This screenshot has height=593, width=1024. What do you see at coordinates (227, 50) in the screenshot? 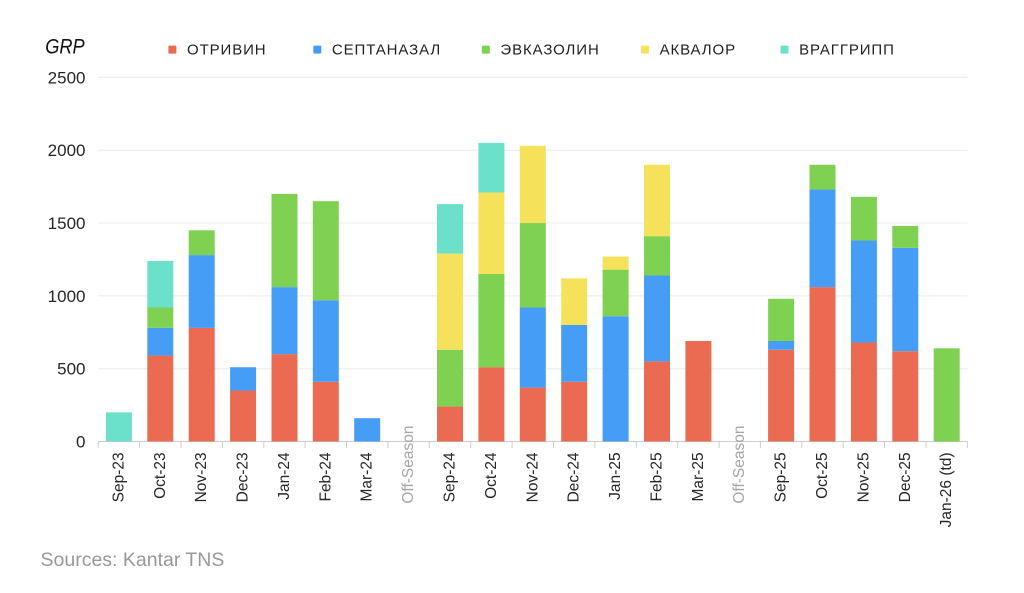
I see `svg-text: ОТРИВИН` at bounding box center [227, 50].